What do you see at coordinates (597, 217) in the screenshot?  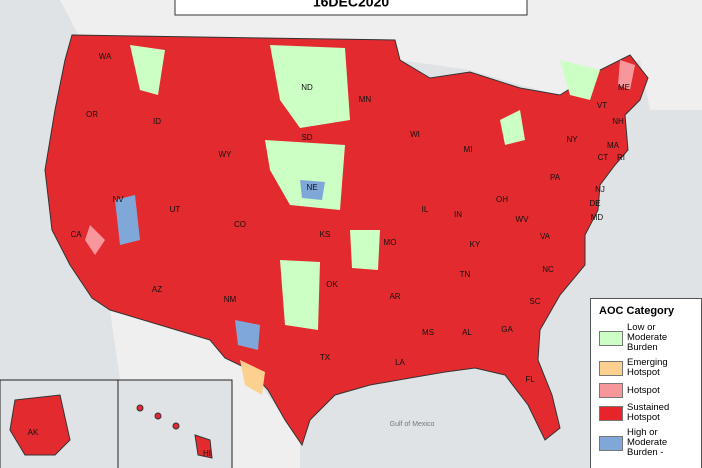 I see `state-label: MD` at bounding box center [597, 217].